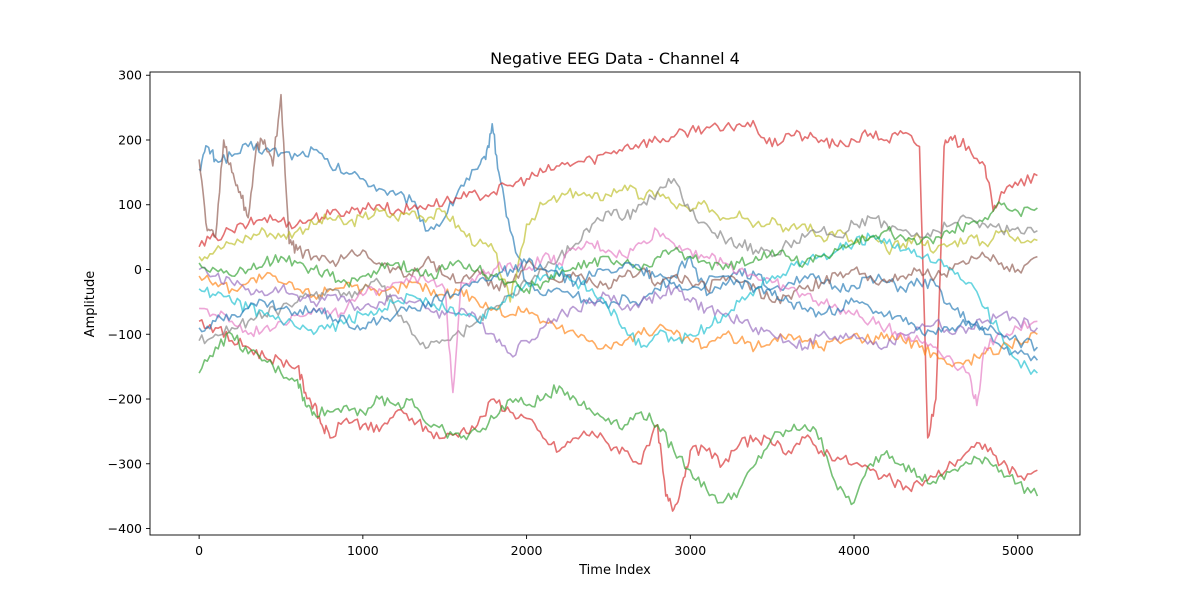 The image size is (1200, 600). I want to click on y-tick-label: 0, so click(138, 269).